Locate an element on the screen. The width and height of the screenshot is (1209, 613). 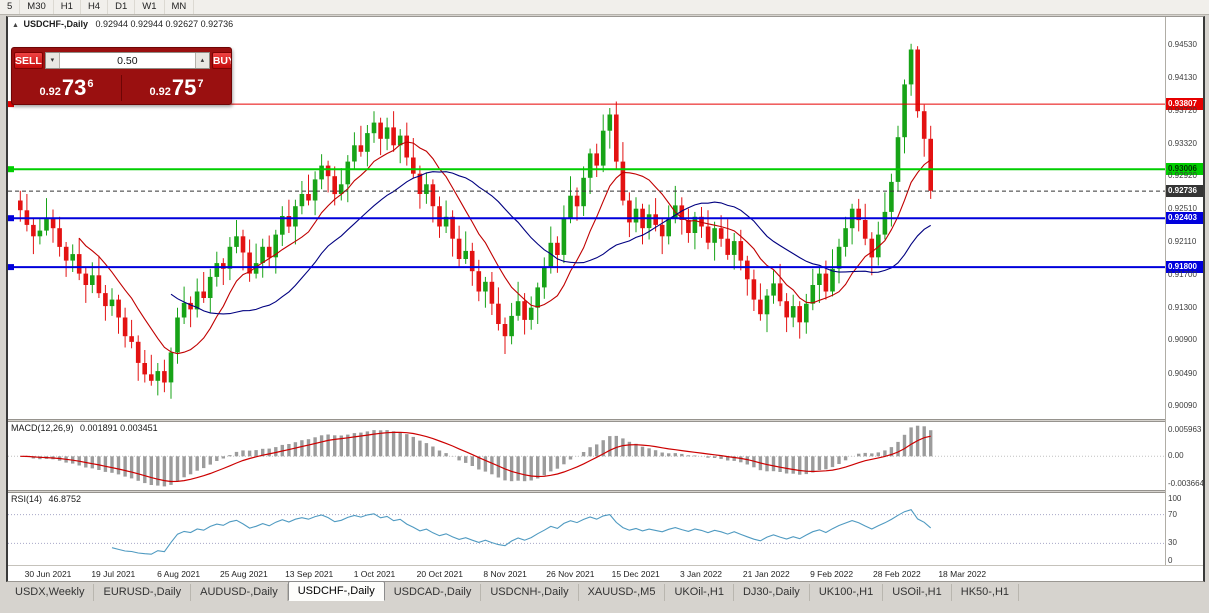
volume-control: ▾ ▴ is located at coordinates (127, 60).